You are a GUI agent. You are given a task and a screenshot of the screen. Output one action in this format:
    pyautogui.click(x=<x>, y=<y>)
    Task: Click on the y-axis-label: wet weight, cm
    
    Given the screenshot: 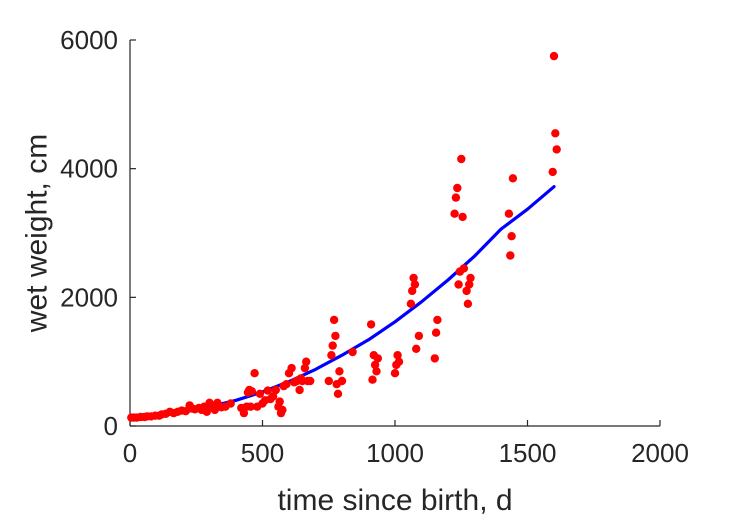 What is the action you would take?
    pyautogui.click(x=37, y=233)
    